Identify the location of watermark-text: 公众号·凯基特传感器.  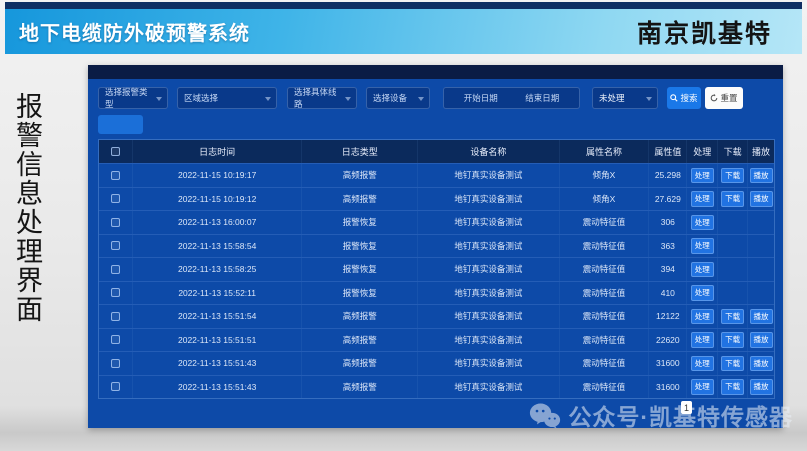
(680, 417).